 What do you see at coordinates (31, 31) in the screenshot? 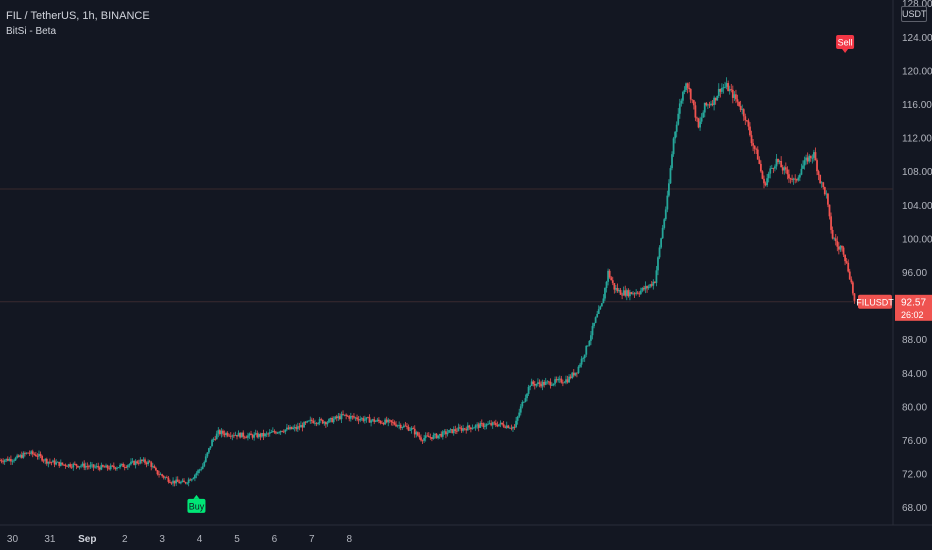
I see `indicator-title: BitSi - Beta` at bounding box center [31, 31].